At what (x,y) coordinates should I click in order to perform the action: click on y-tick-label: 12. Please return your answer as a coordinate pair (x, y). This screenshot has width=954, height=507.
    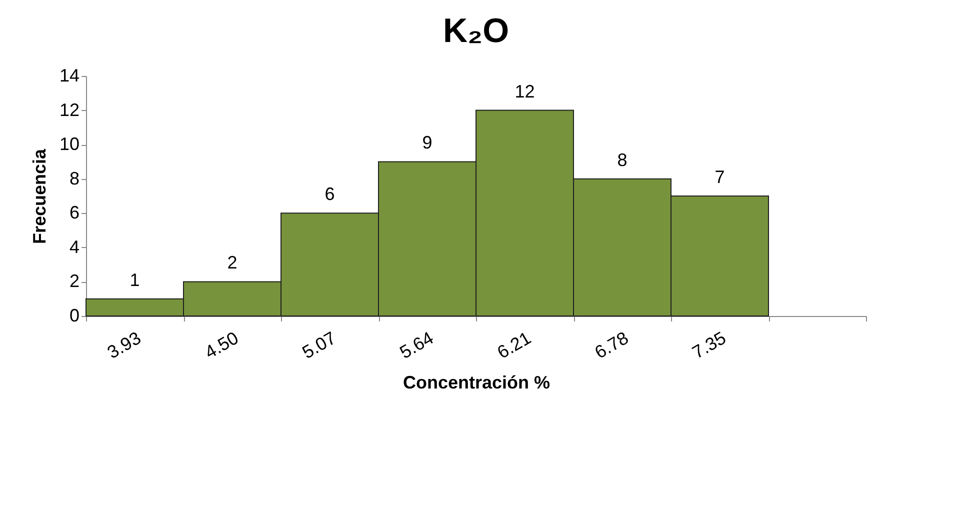
    Looking at the image, I should click on (69, 110).